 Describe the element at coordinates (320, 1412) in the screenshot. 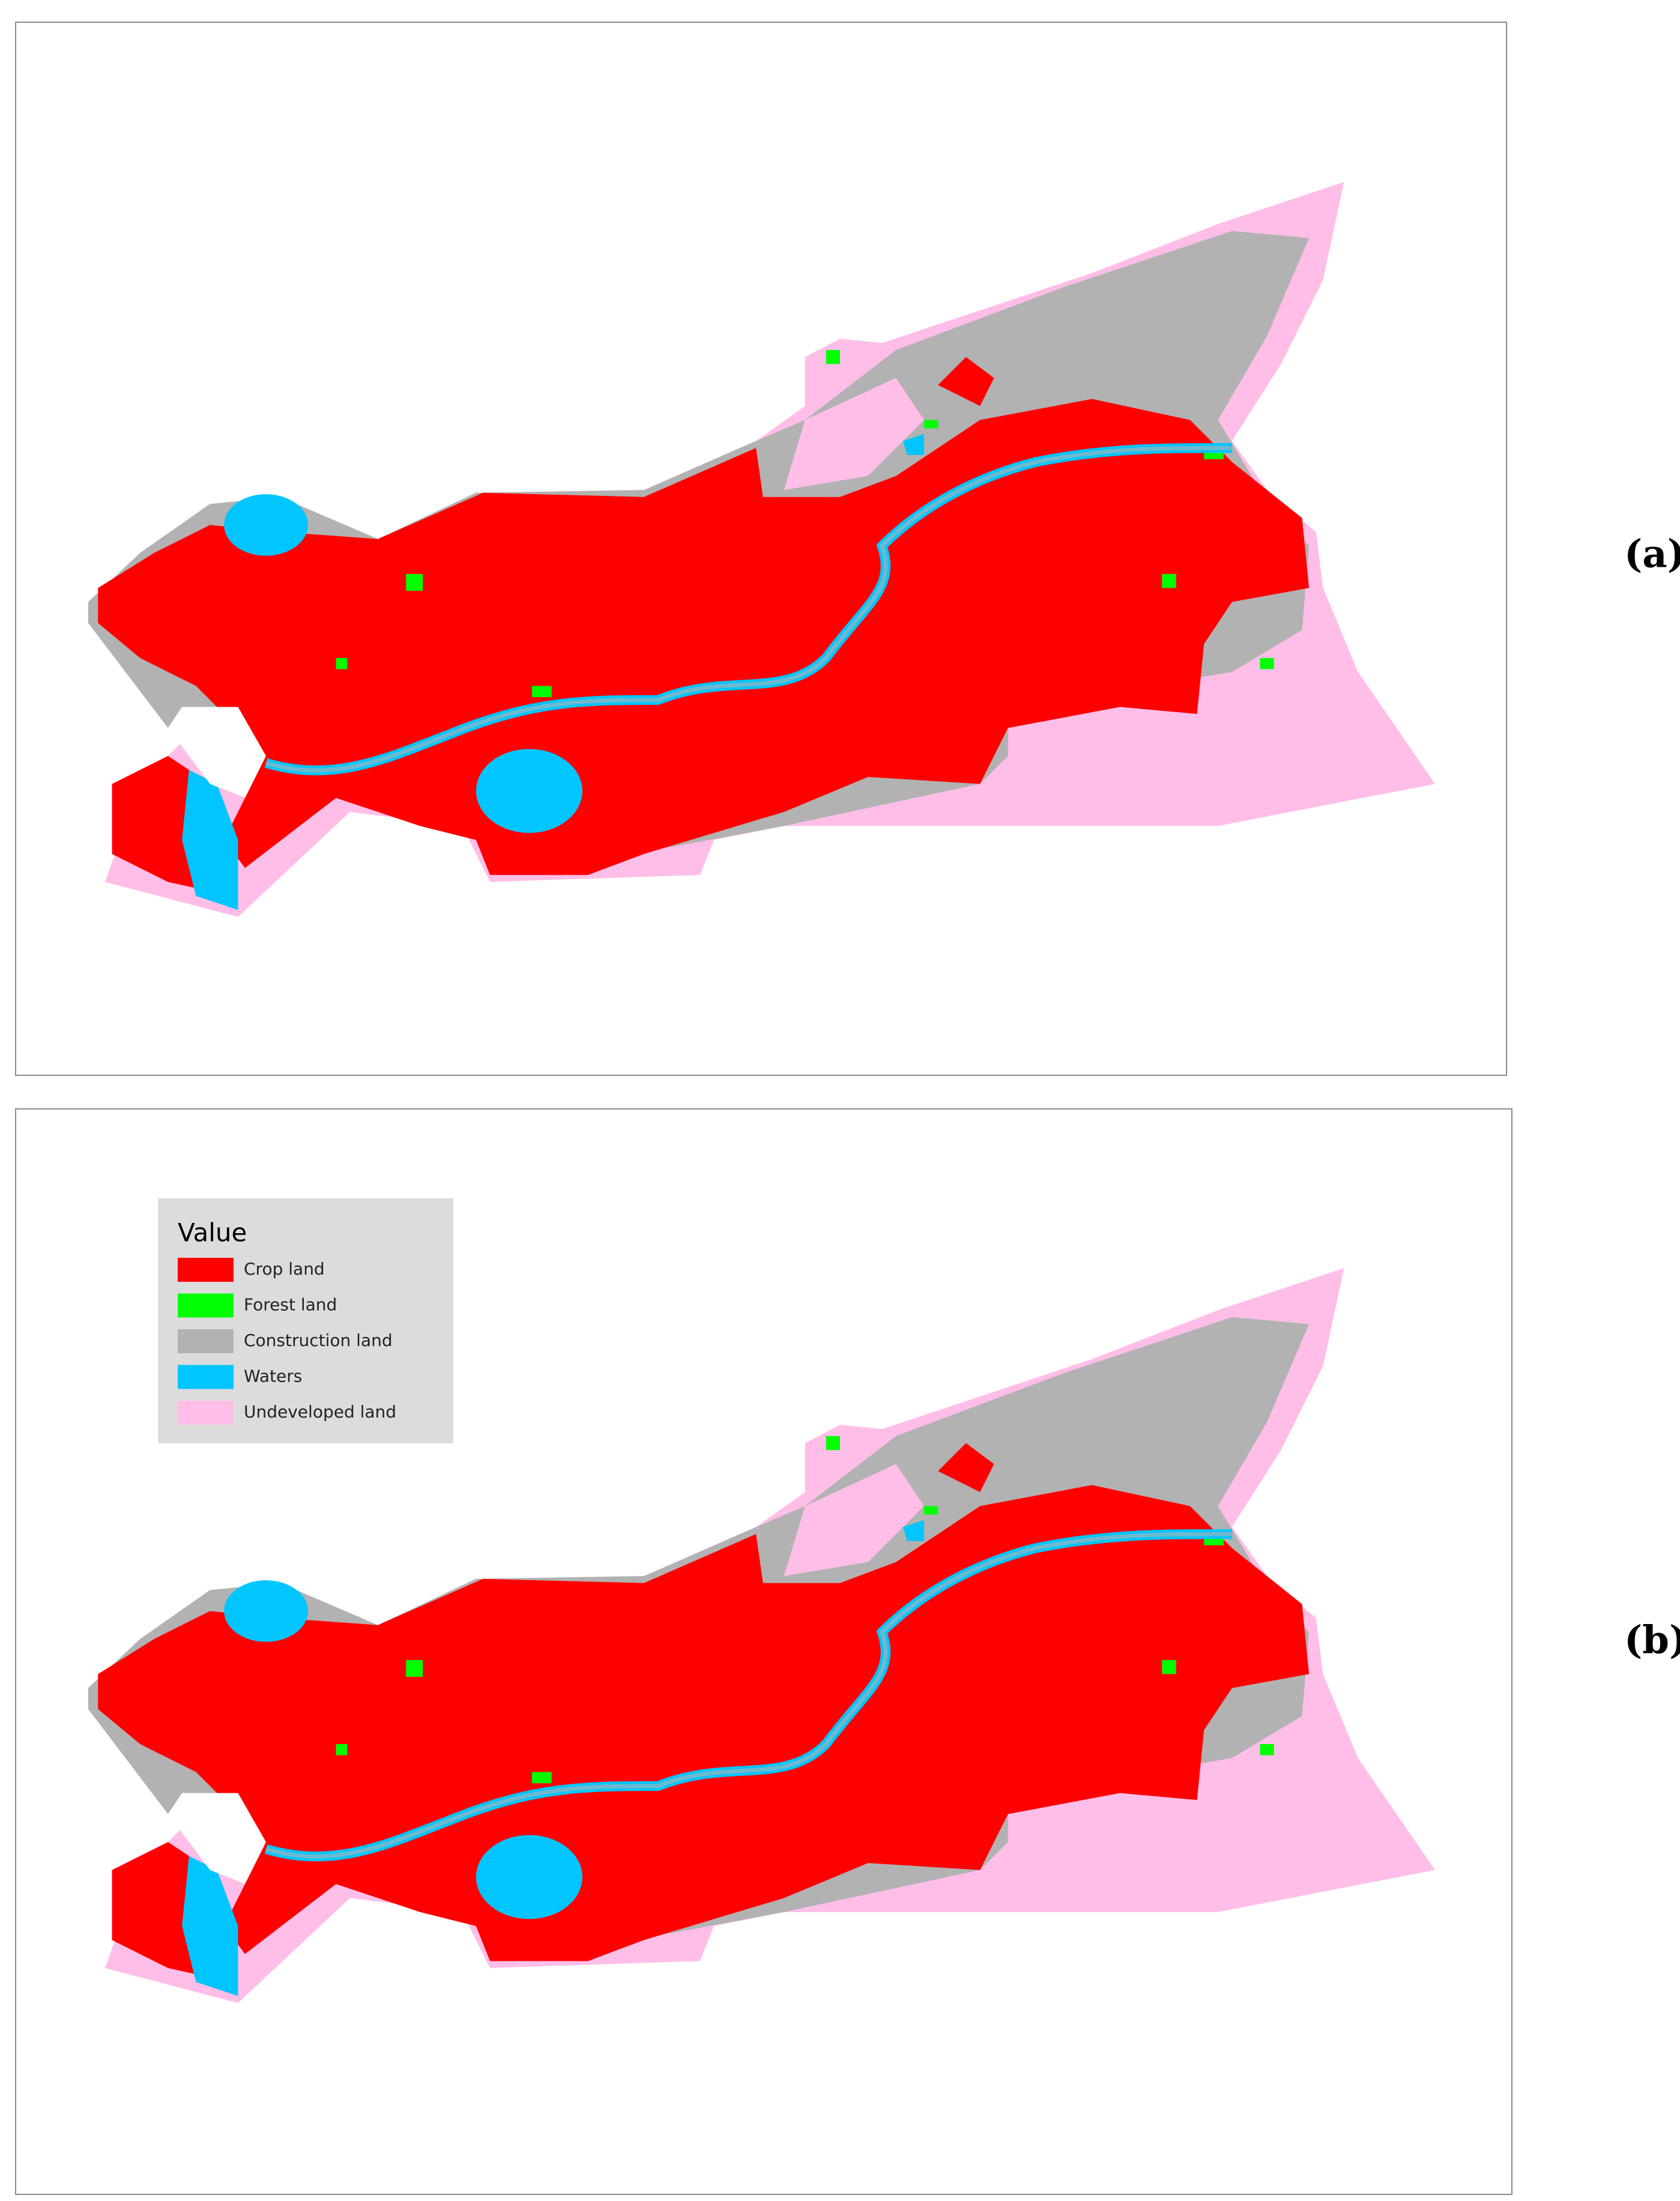

I see `legend-label: Undeveloped land` at that location.